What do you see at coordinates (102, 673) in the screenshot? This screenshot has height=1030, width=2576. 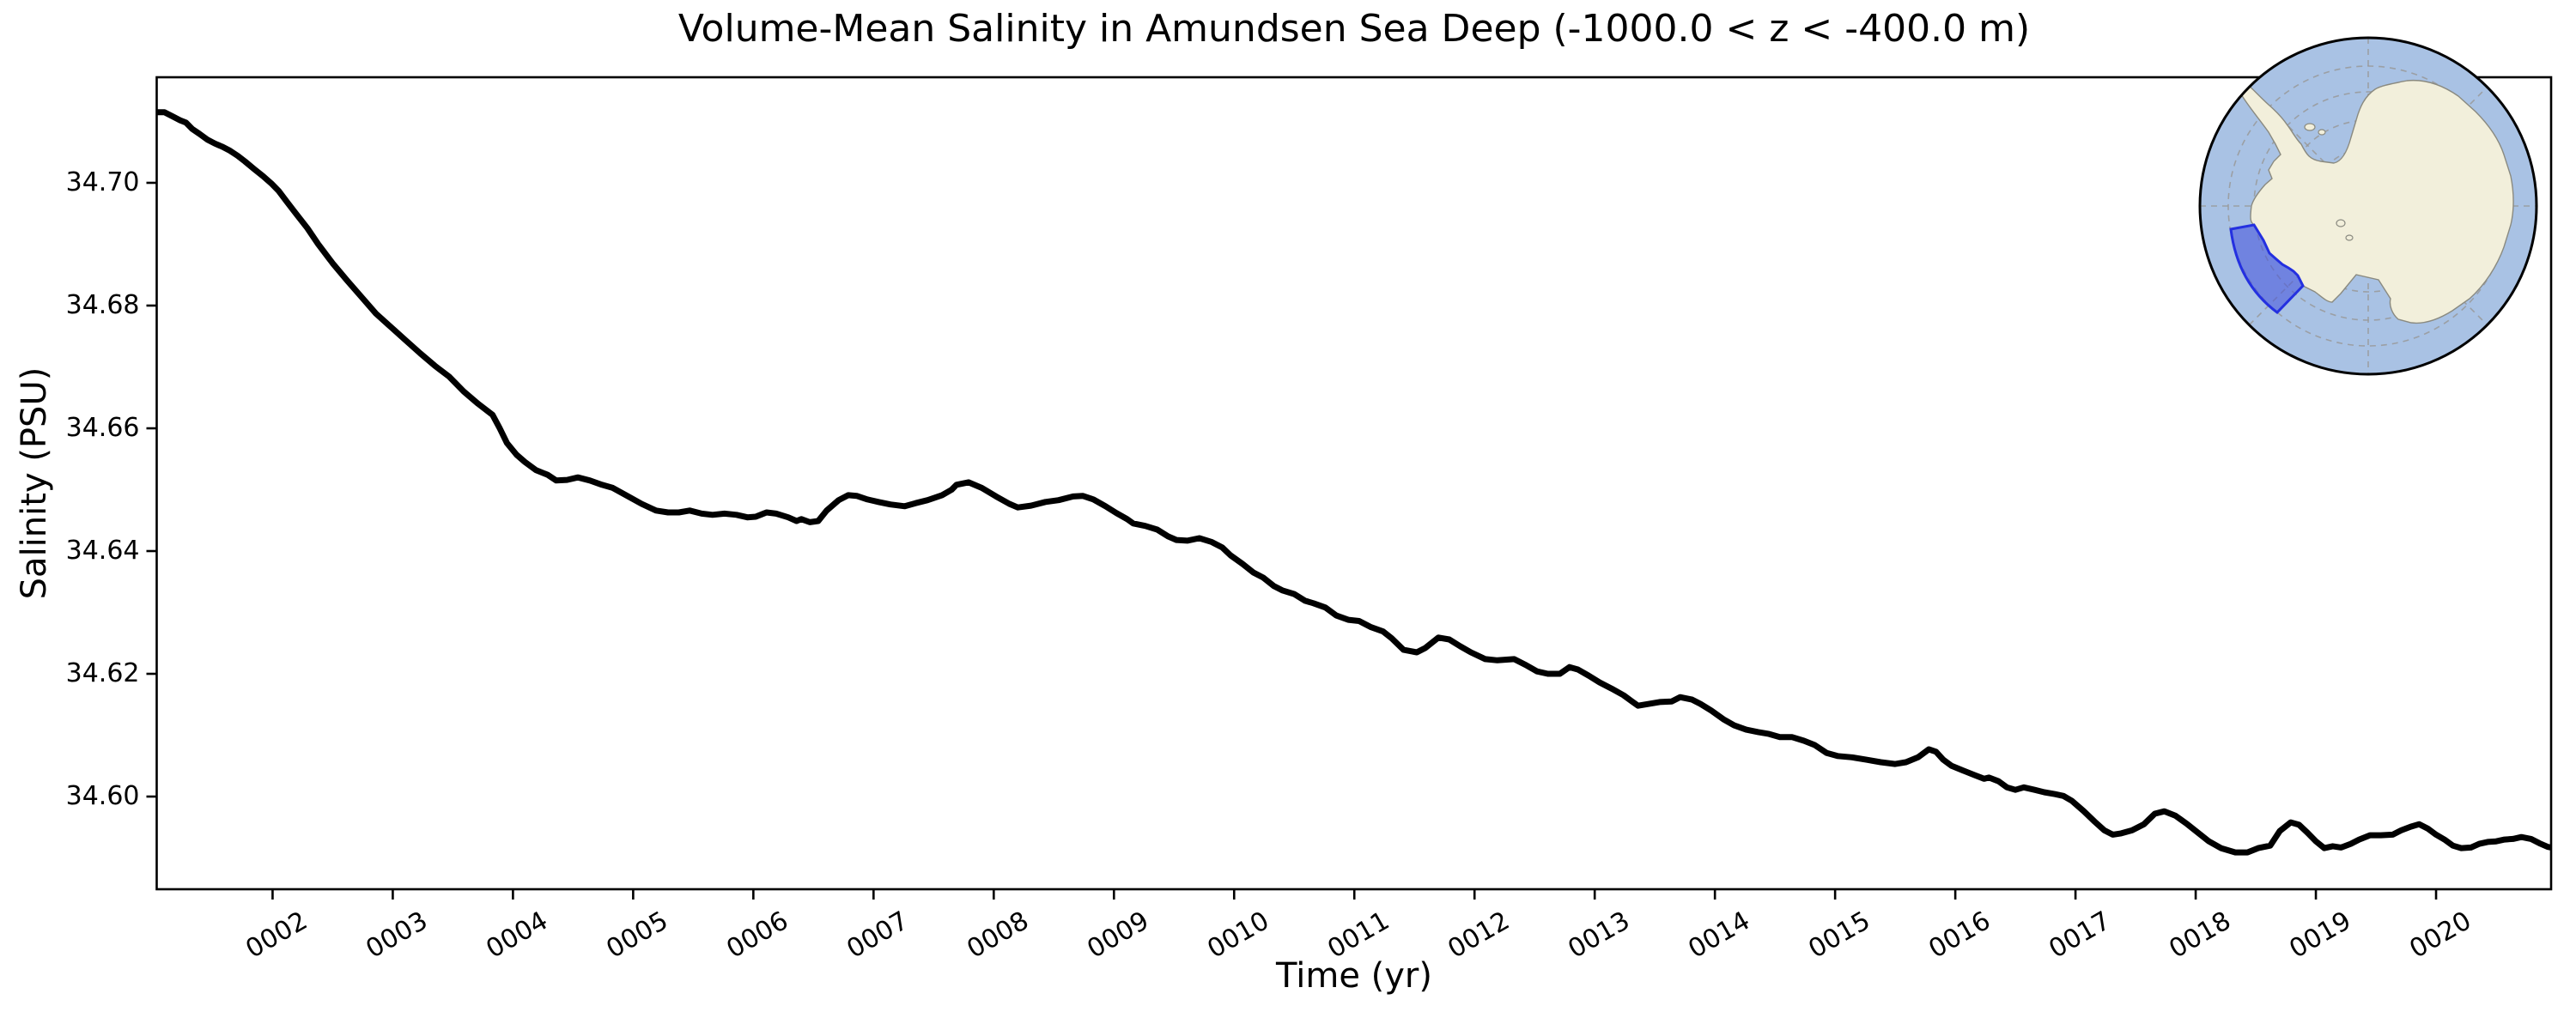 I see `y-tick-label: 34.62` at bounding box center [102, 673].